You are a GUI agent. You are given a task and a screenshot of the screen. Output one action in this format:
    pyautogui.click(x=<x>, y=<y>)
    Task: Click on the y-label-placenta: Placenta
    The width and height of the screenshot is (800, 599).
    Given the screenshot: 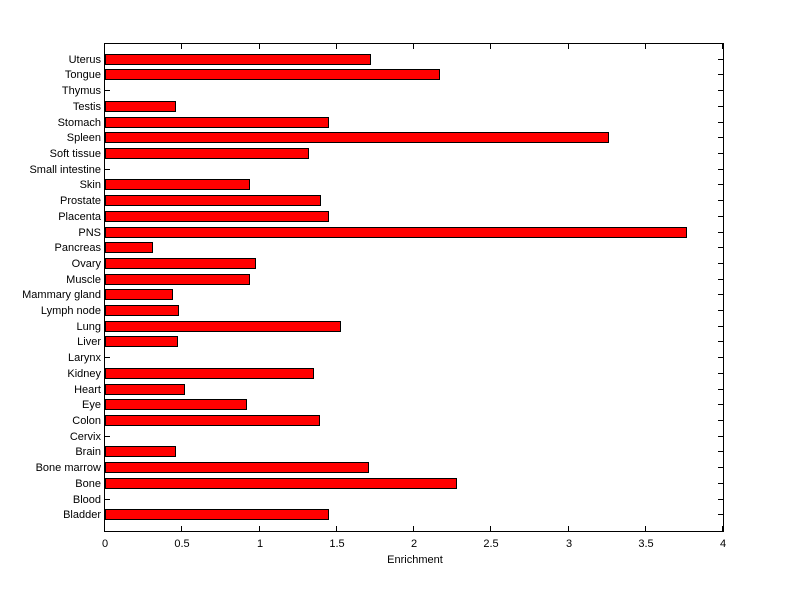 What is the action you would take?
    pyautogui.click(x=79, y=217)
    